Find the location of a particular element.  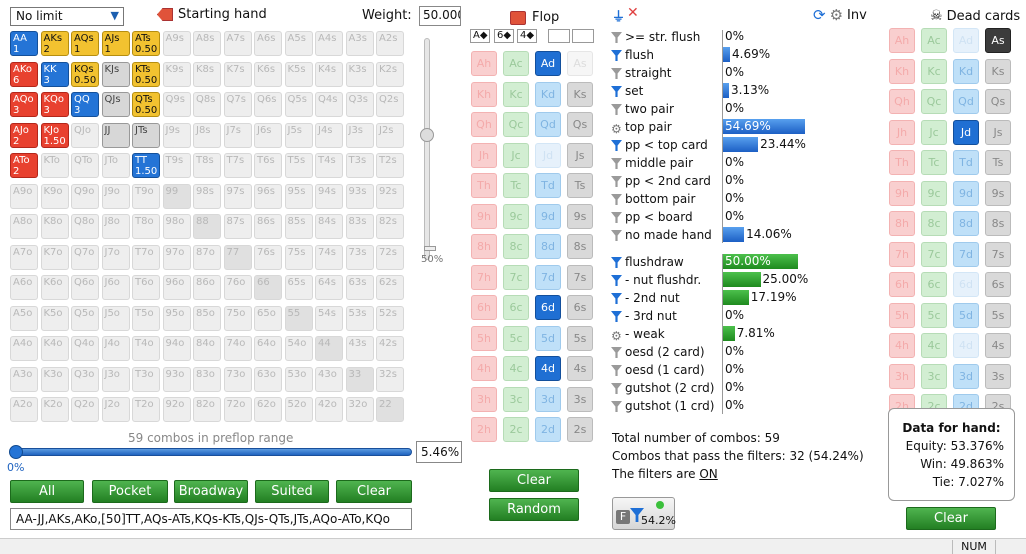

range-cell: 82o is located at coordinates (207, 409).